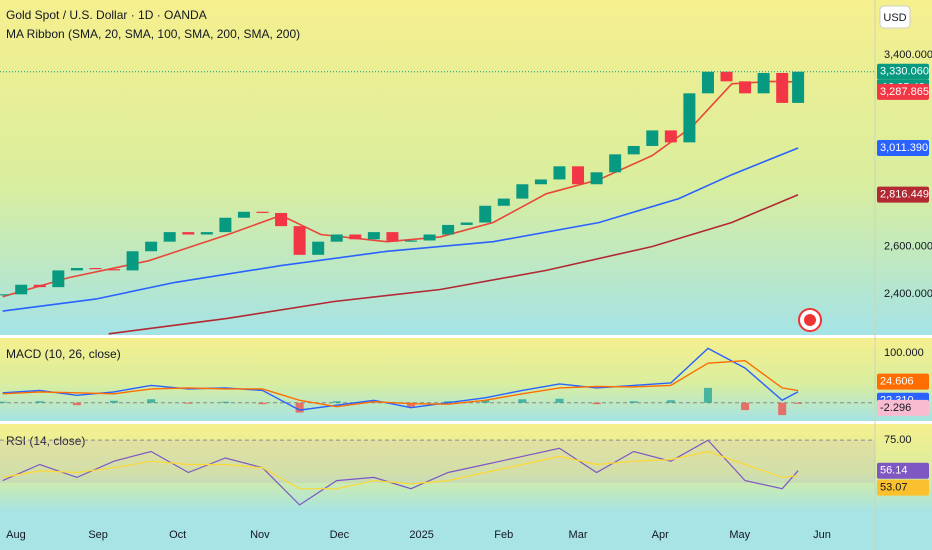 The image size is (932, 550). Describe the element at coordinates (908, 55) in the screenshot. I see `y-tick-label: 3,400.000` at that location.